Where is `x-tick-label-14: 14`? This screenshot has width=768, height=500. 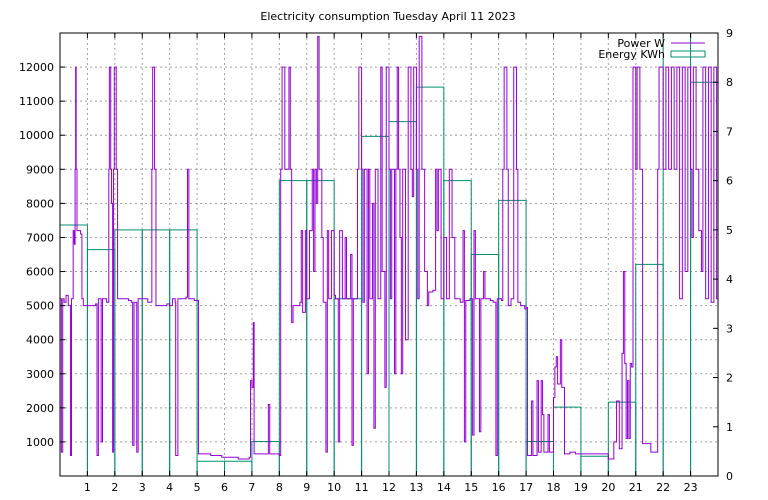 x-tick-label-14: 14 is located at coordinates (444, 487).